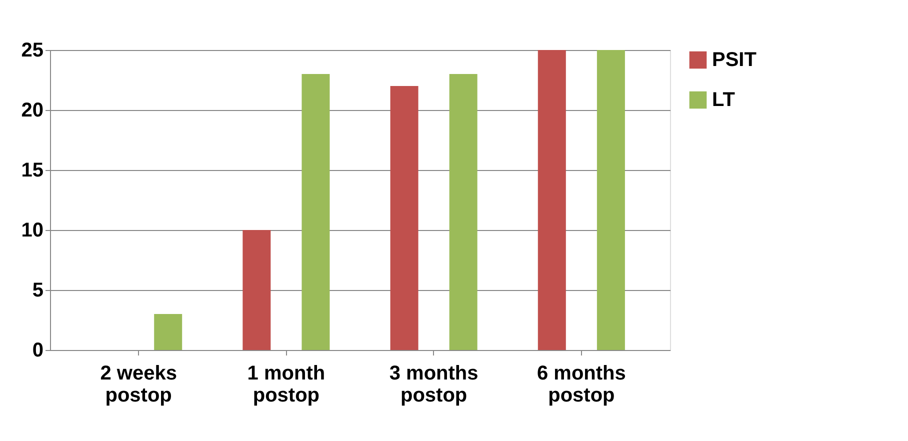  Describe the element at coordinates (32, 111) in the screenshot. I see `y-tick-label: 20` at that location.